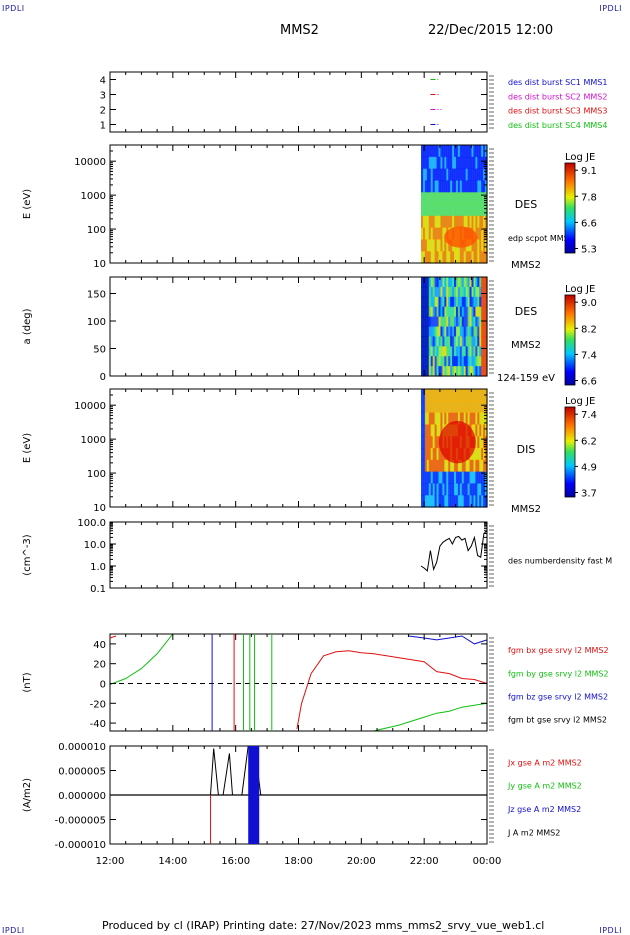 The image size is (630, 935). What do you see at coordinates (589, 303) in the screenshot?
I see `colorbar-tick-label: 9.0` at bounding box center [589, 303].